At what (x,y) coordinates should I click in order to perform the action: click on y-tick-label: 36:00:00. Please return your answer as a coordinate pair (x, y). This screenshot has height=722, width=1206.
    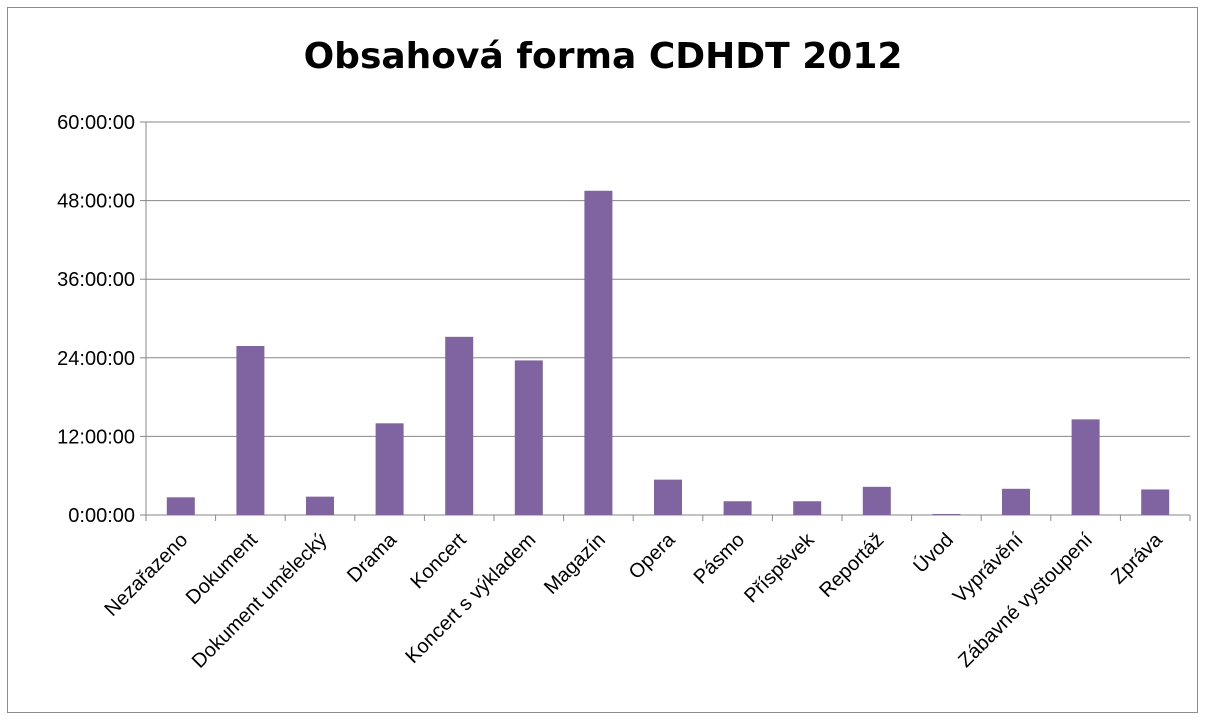
    Looking at the image, I should click on (96, 280).